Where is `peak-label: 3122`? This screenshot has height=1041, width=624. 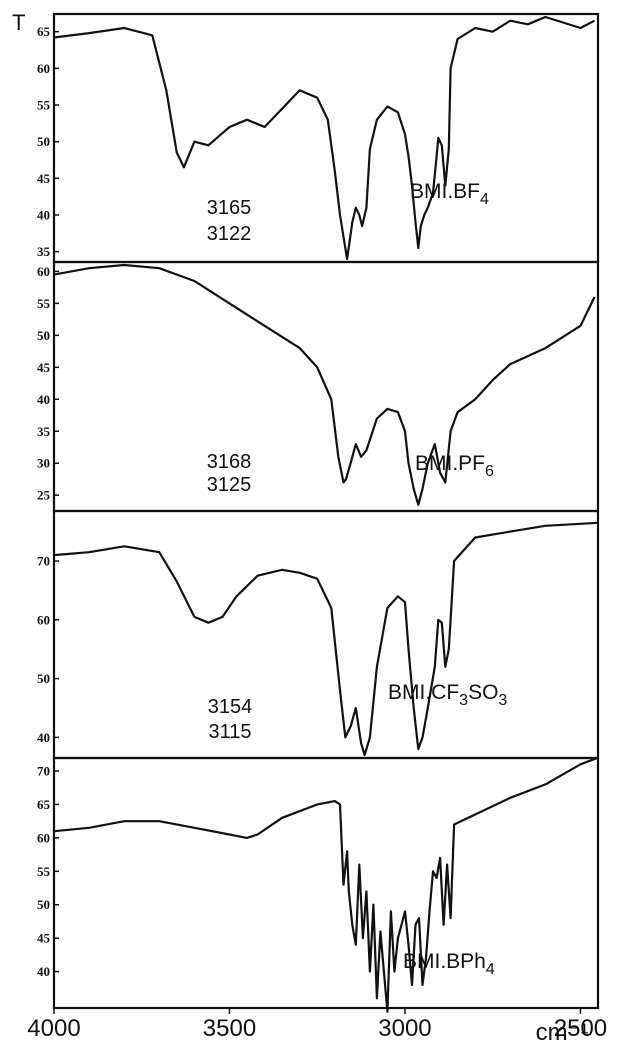
peak-label: 3122 is located at coordinates (229, 234).